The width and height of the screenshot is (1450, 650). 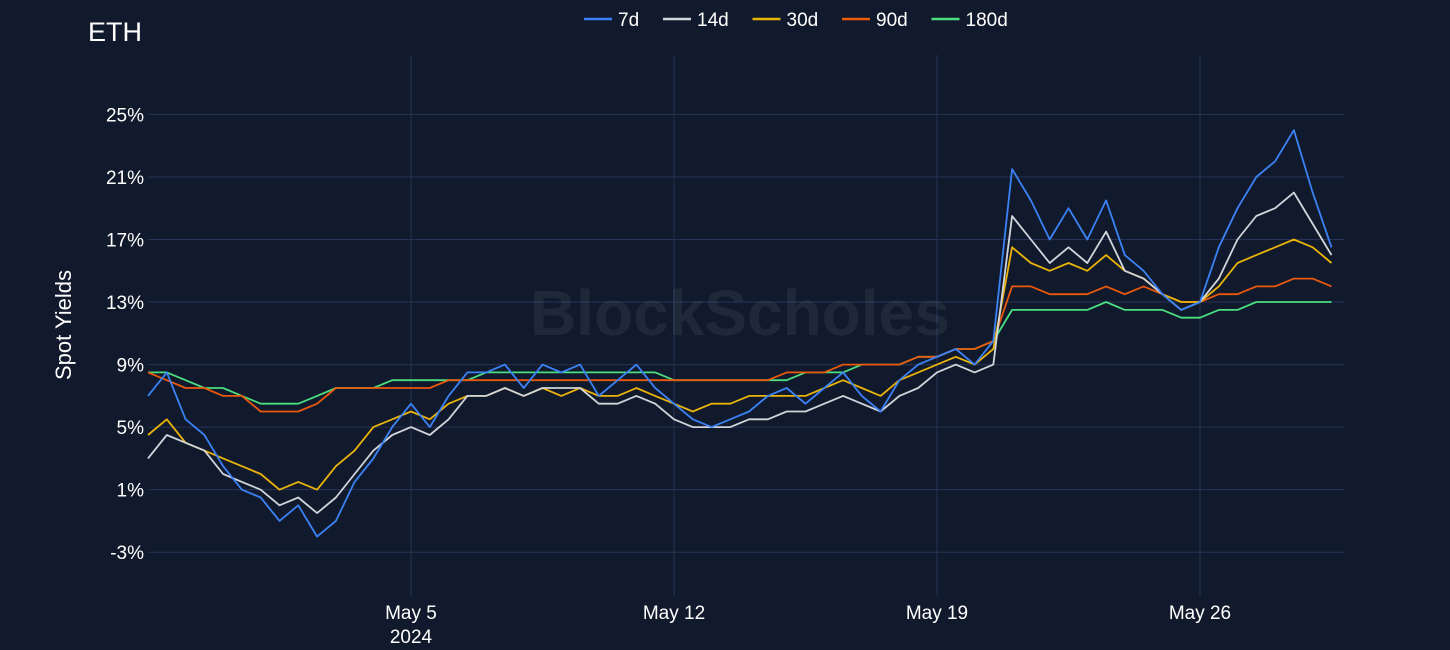 I want to click on legend: 7d 14d 30d 90d 180d, so click(x=796, y=20).